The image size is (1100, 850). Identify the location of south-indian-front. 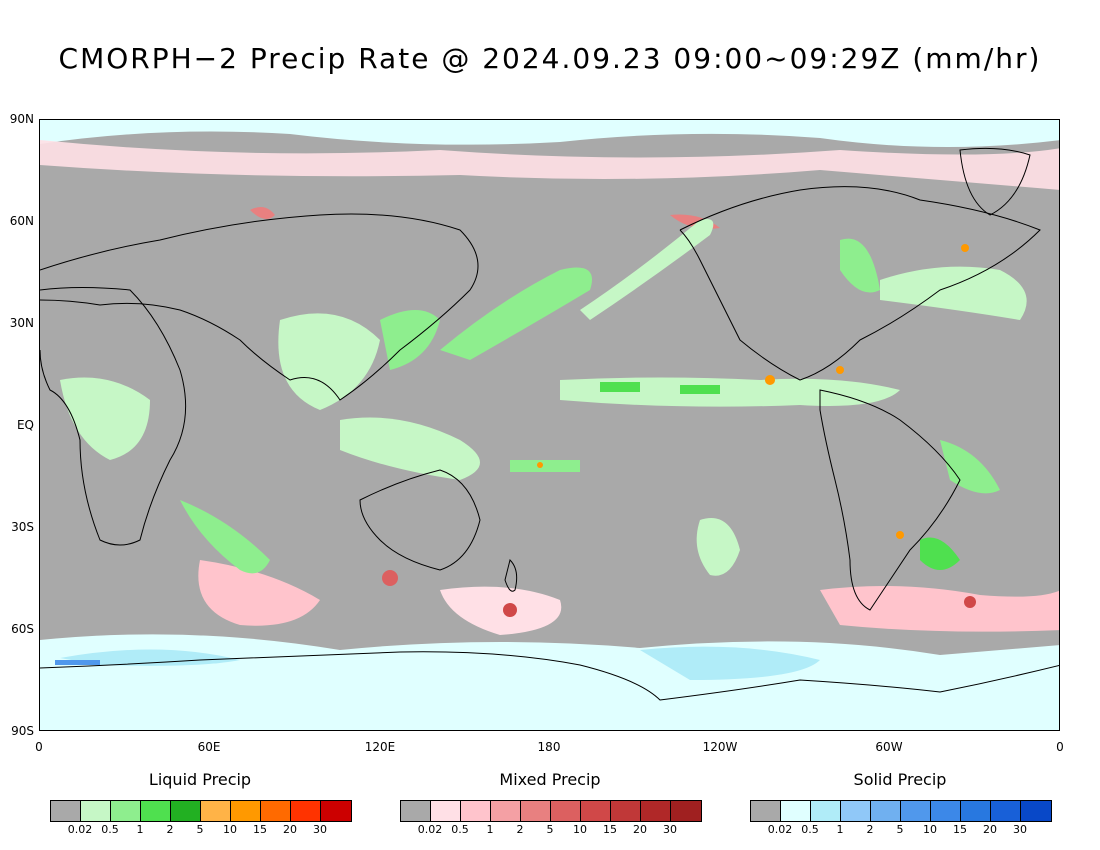
(225, 537).